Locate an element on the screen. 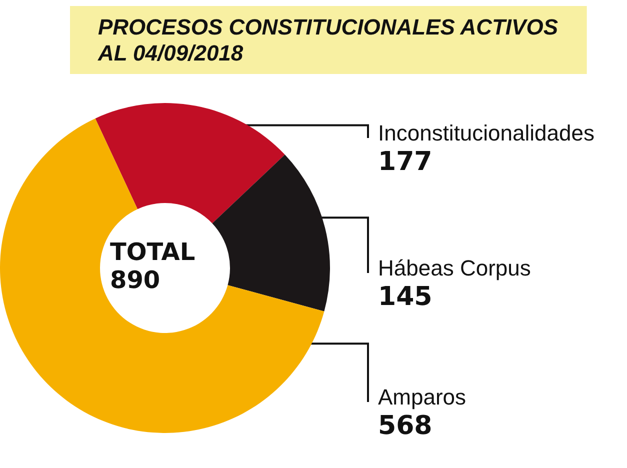 The image size is (627, 468). text: TOTAL 890 is located at coordinates (153, 266).